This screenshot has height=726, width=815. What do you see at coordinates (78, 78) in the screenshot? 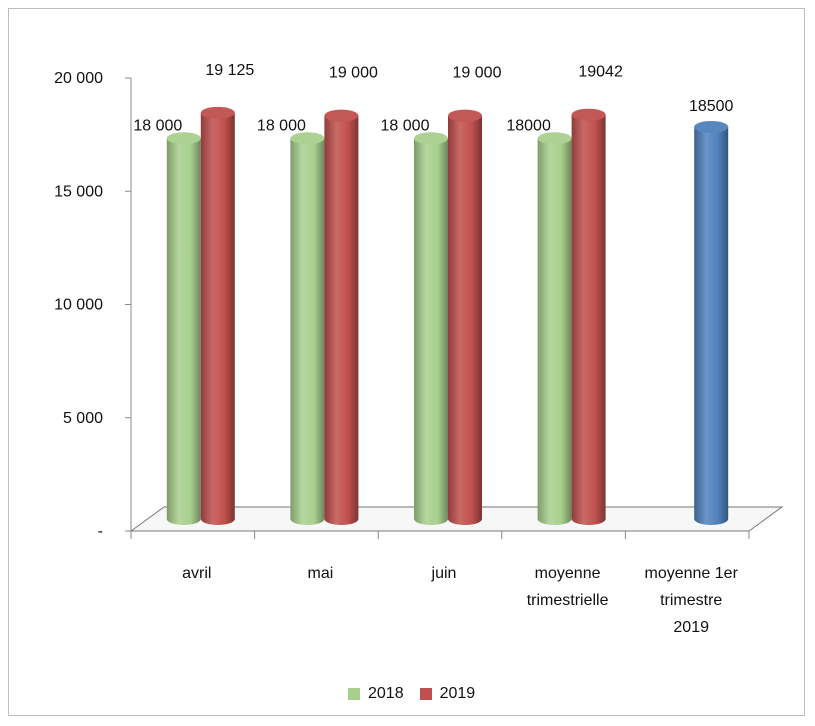
I see `y-tick-label: 20 000` at bounding box center [78, 78].